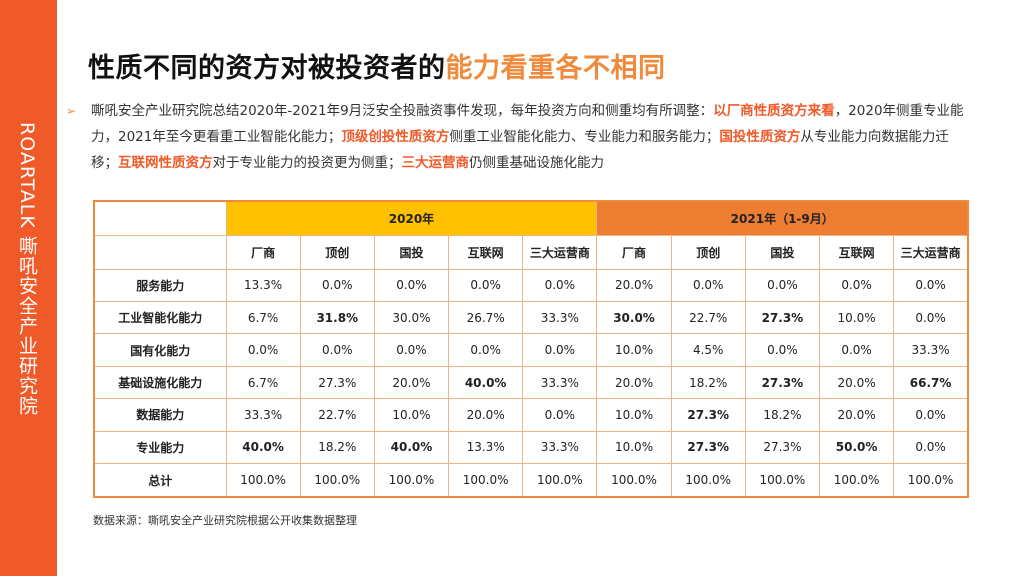  Describe the element at coordinates (165, 163) in the screenshot. I see `summary-highlight: 互联网性质资方` at that location.